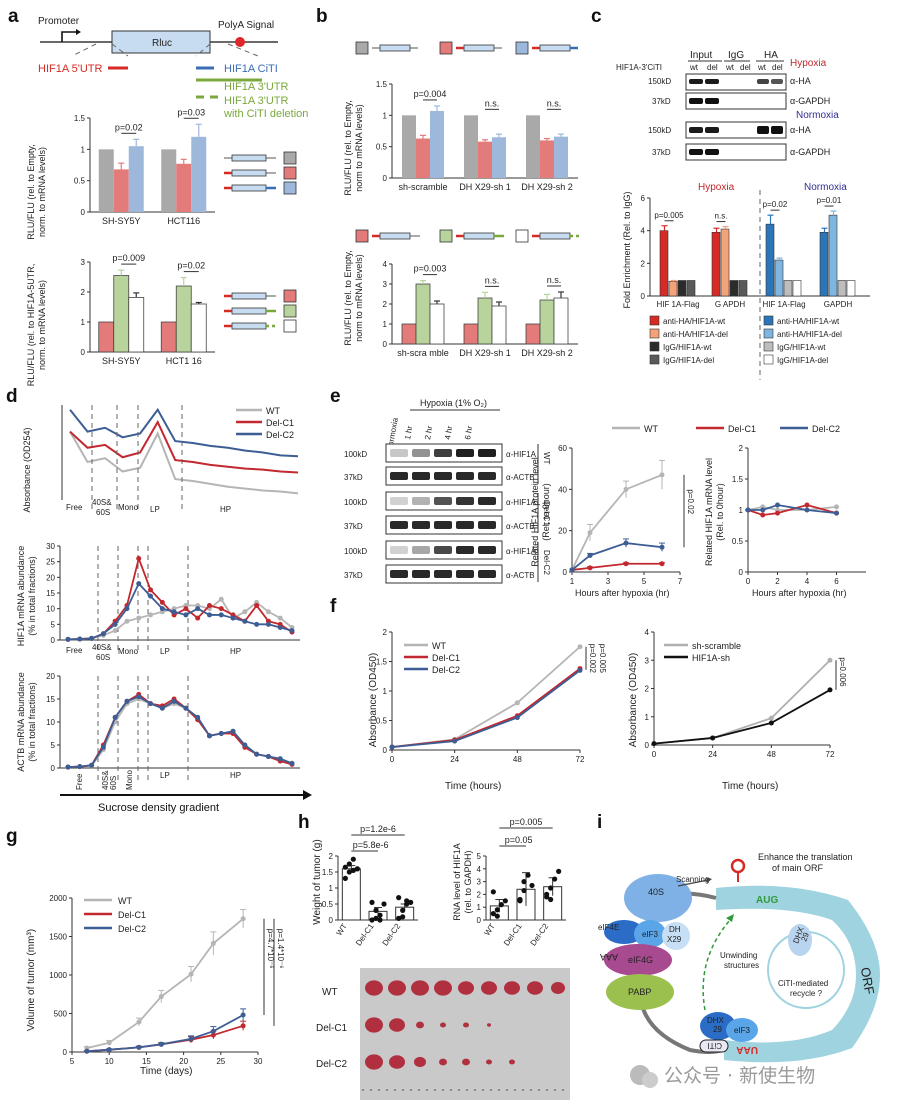  What do you see at coordinates (392, 759) in the screenshot?
I see `chart-f1-xtick-label: 0` at bounding box center [392, 759].